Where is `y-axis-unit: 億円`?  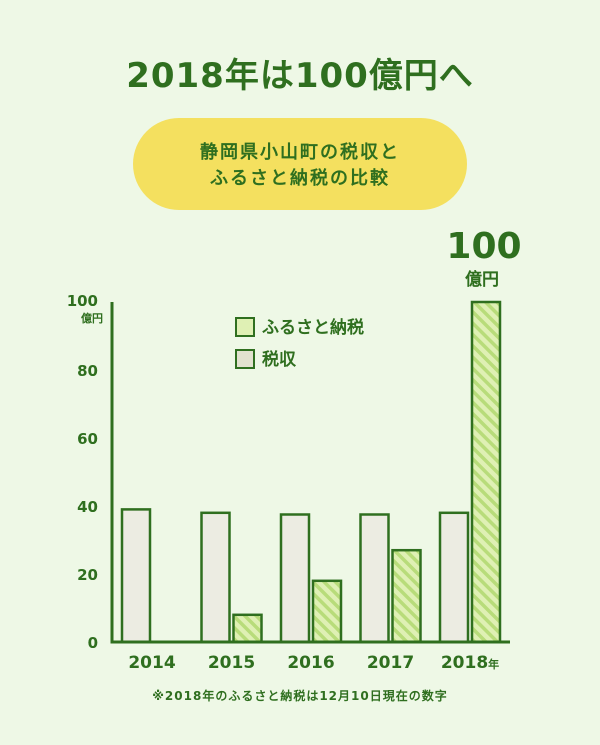 y-axis-unit: 億円 is located at coordinates (92, 318).